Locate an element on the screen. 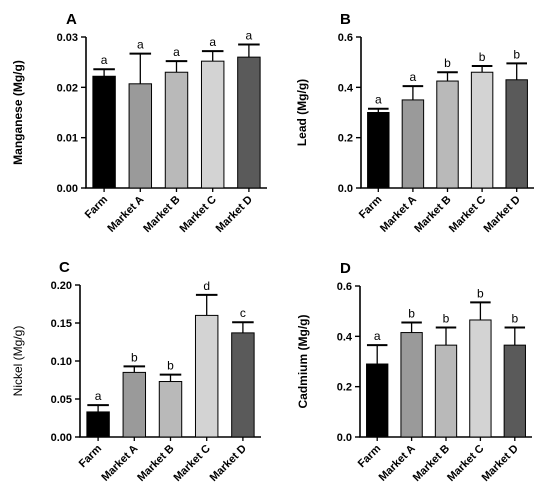  y-axis-label: Nickel (Mg/g) is located at coordinates (18, 361).